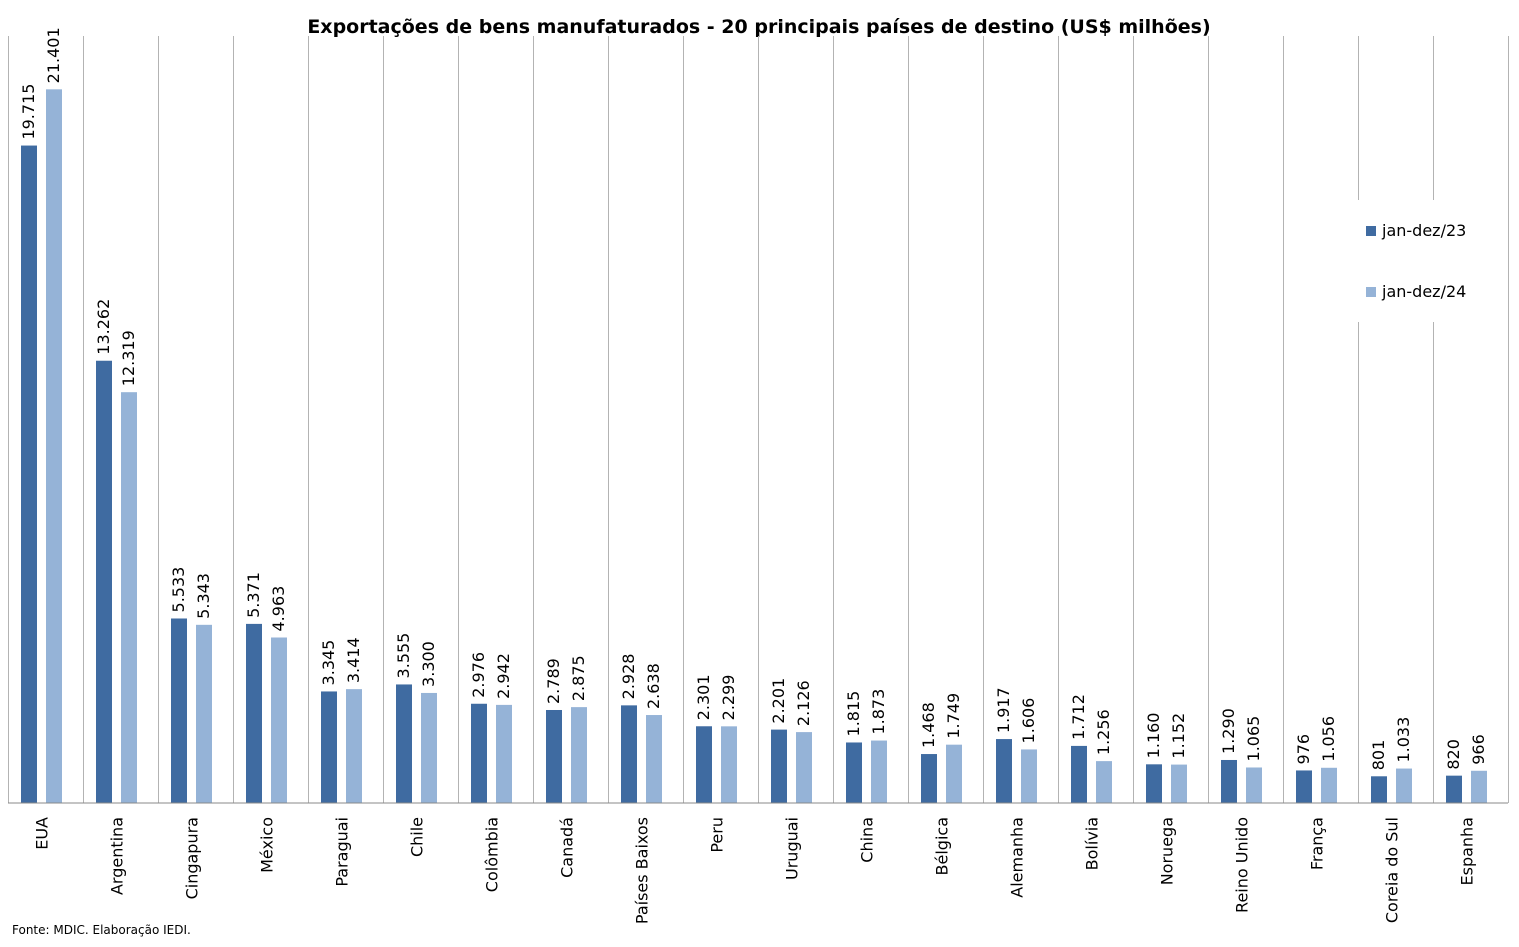 The width and height of the screenshot is (1519, 947). I want to click on data-label: 19.715, so click(28, 112).